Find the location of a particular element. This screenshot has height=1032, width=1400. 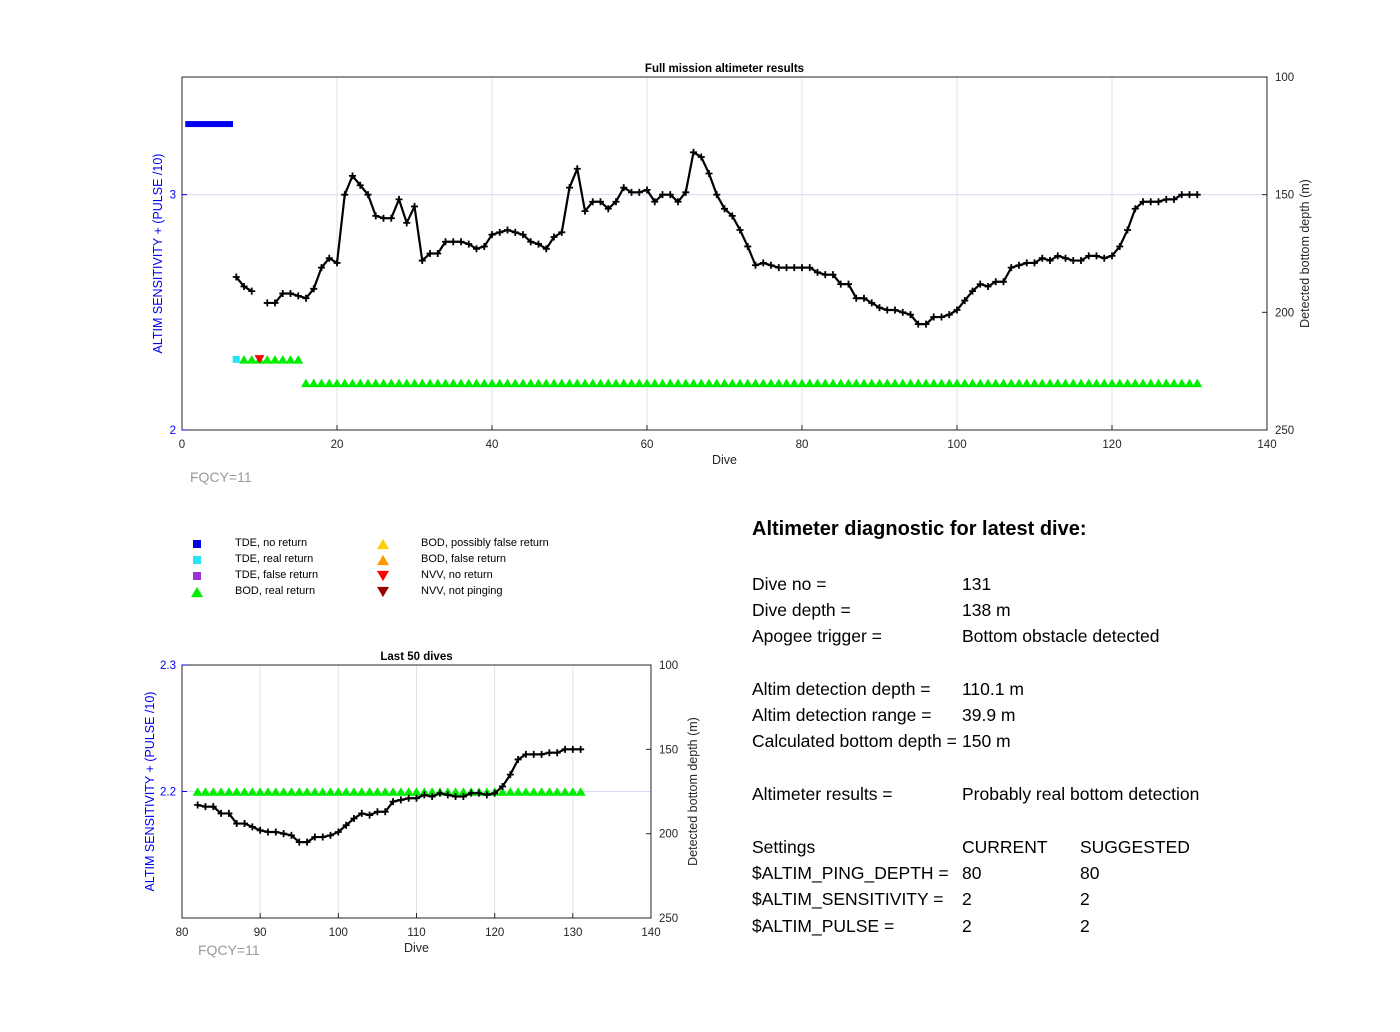

y-left-axis-label: ALTIM SENSITIVITY + (PULSE /10) is located at coordinates (150, 792).